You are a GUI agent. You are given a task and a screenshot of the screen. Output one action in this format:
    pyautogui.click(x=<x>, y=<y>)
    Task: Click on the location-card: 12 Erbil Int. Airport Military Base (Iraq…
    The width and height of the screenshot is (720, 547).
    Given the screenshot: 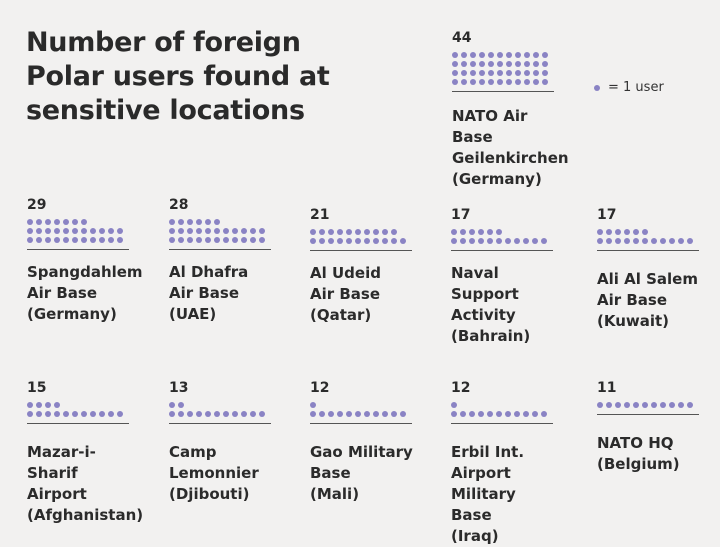 What is the action you would take?
    pyautogui.click(x=506, y=463)
    